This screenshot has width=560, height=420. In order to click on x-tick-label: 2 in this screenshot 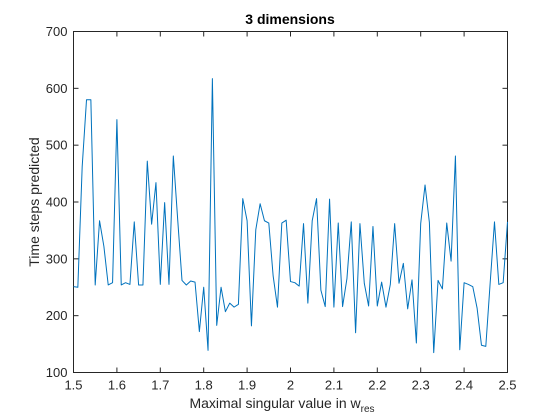, I will do `click(290, 385)`.